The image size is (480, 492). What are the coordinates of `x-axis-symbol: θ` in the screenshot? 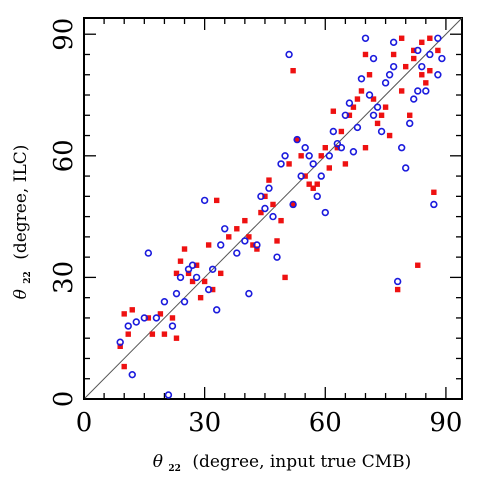 It's located at (158, 462).